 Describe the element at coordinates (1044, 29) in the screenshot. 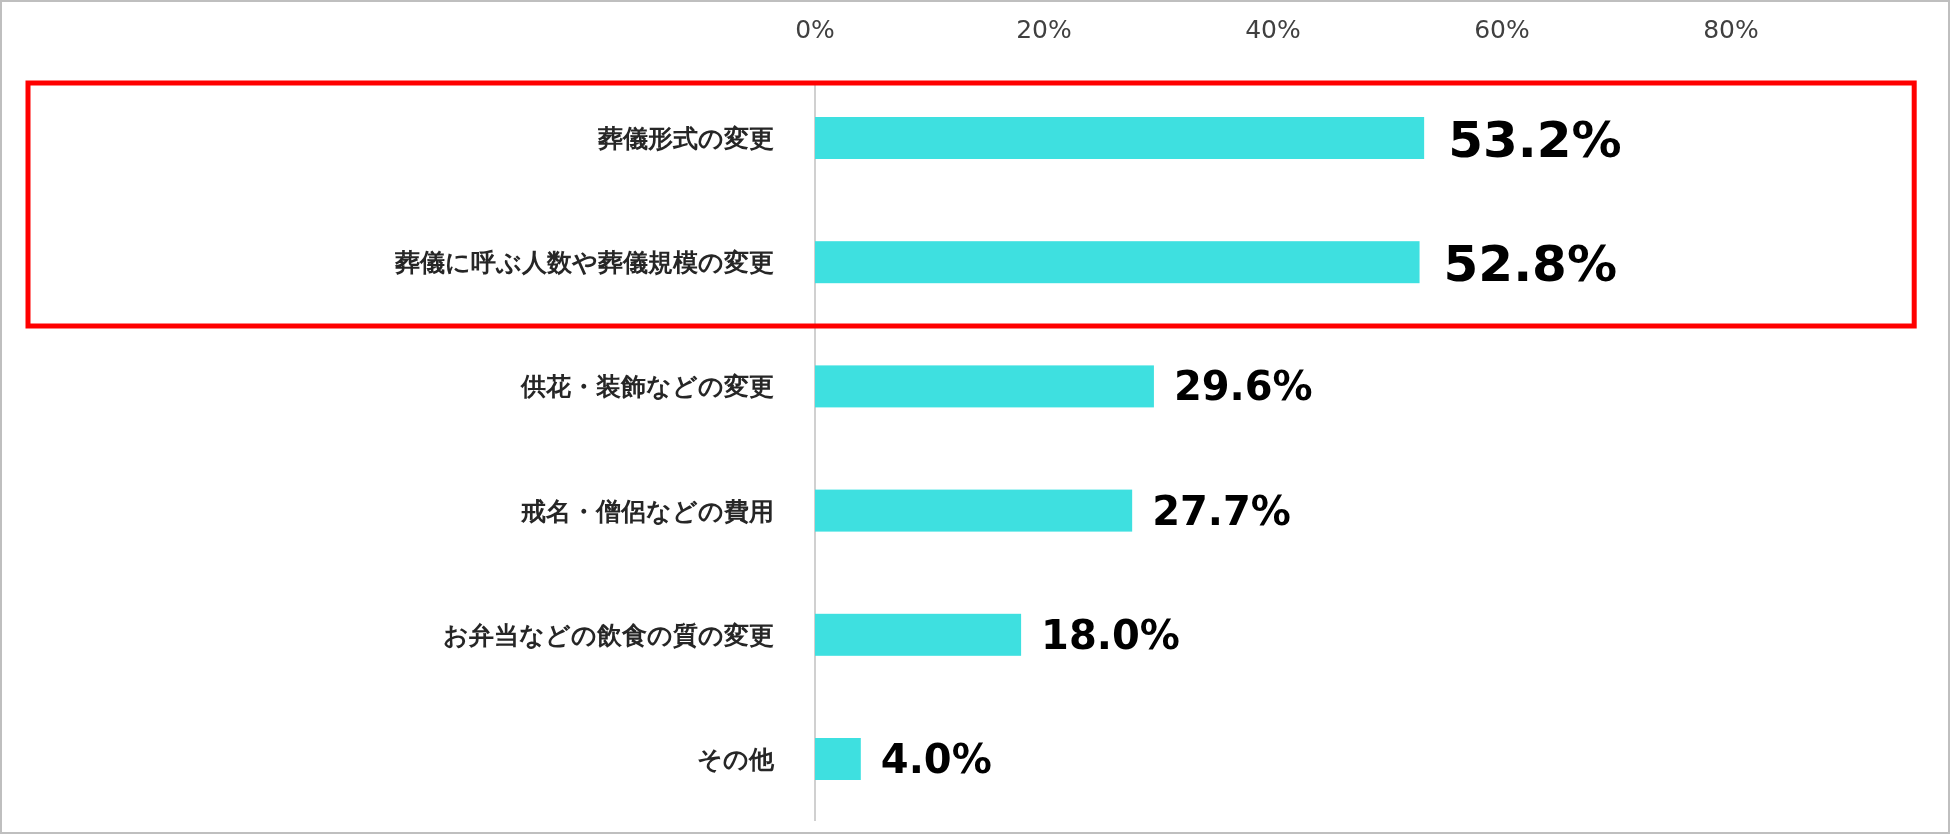

I see `x-tick-label: 20%` at that location.